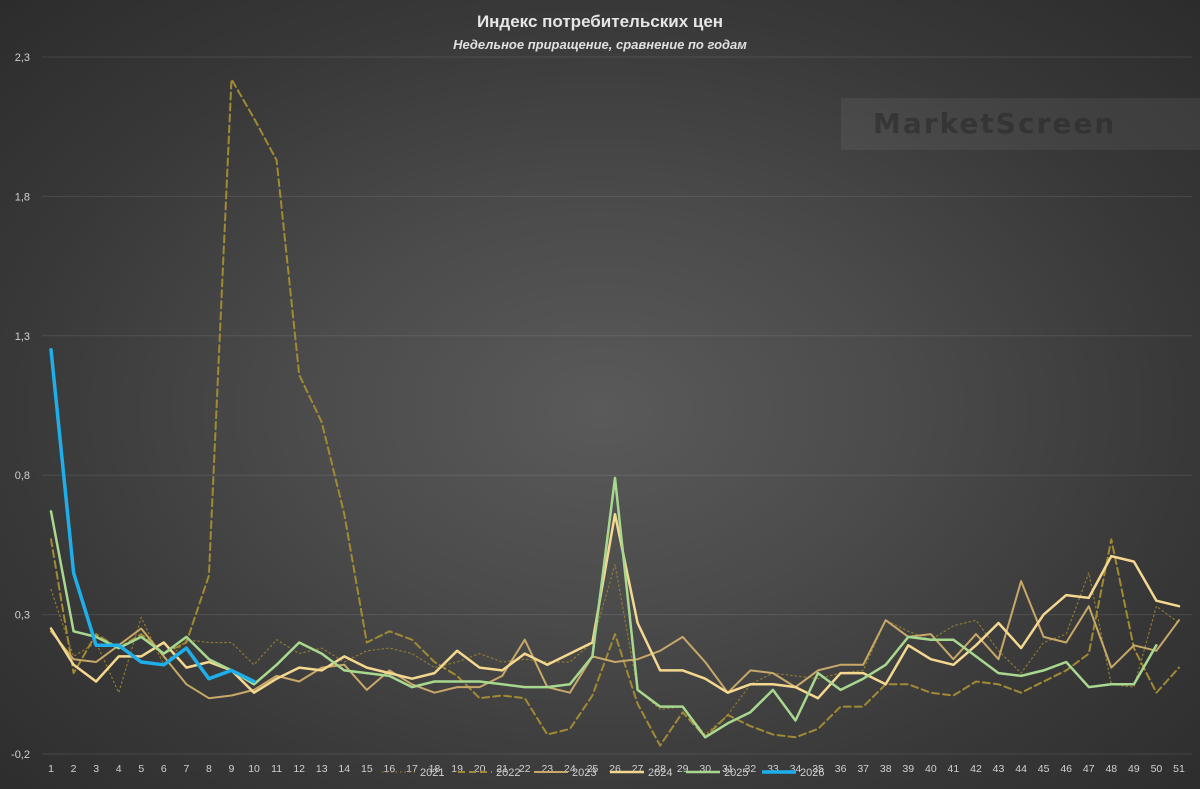 The image size is (1200, 789). I want to click on x-tick-label: 30, so click(705, 769).